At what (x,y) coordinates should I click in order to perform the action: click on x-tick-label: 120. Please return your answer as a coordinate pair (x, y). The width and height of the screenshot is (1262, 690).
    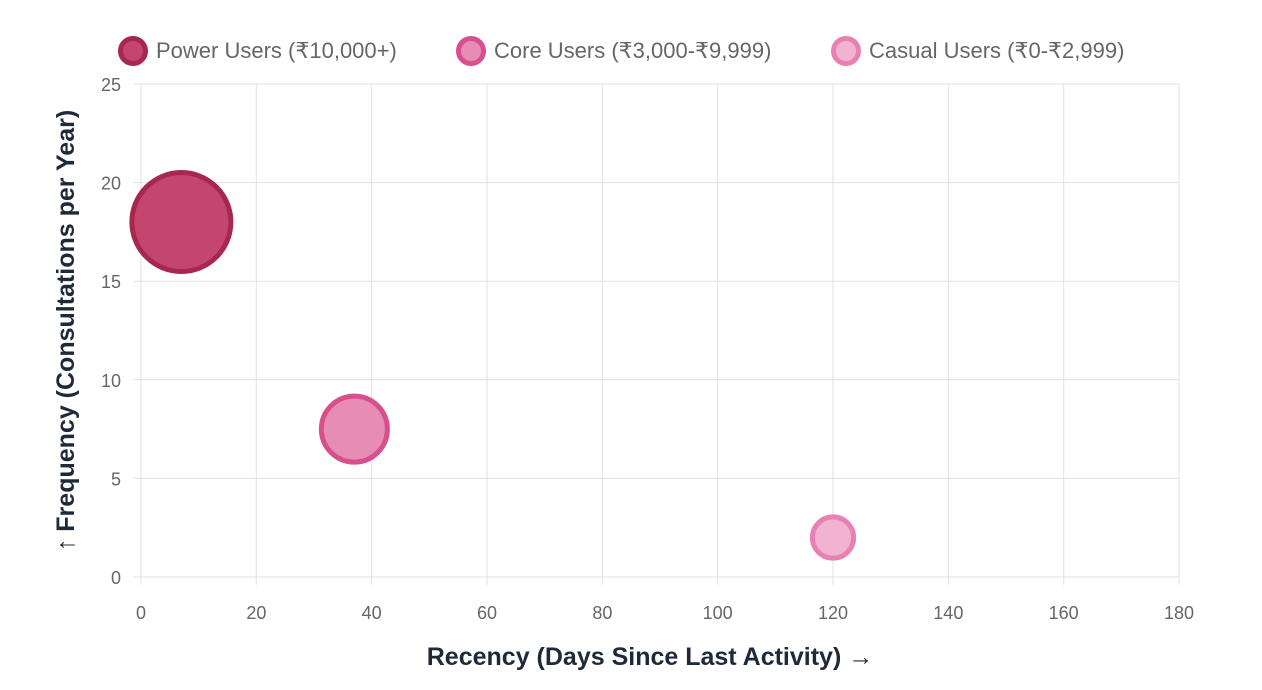
    Looking at the image, I should click on (833, 613).